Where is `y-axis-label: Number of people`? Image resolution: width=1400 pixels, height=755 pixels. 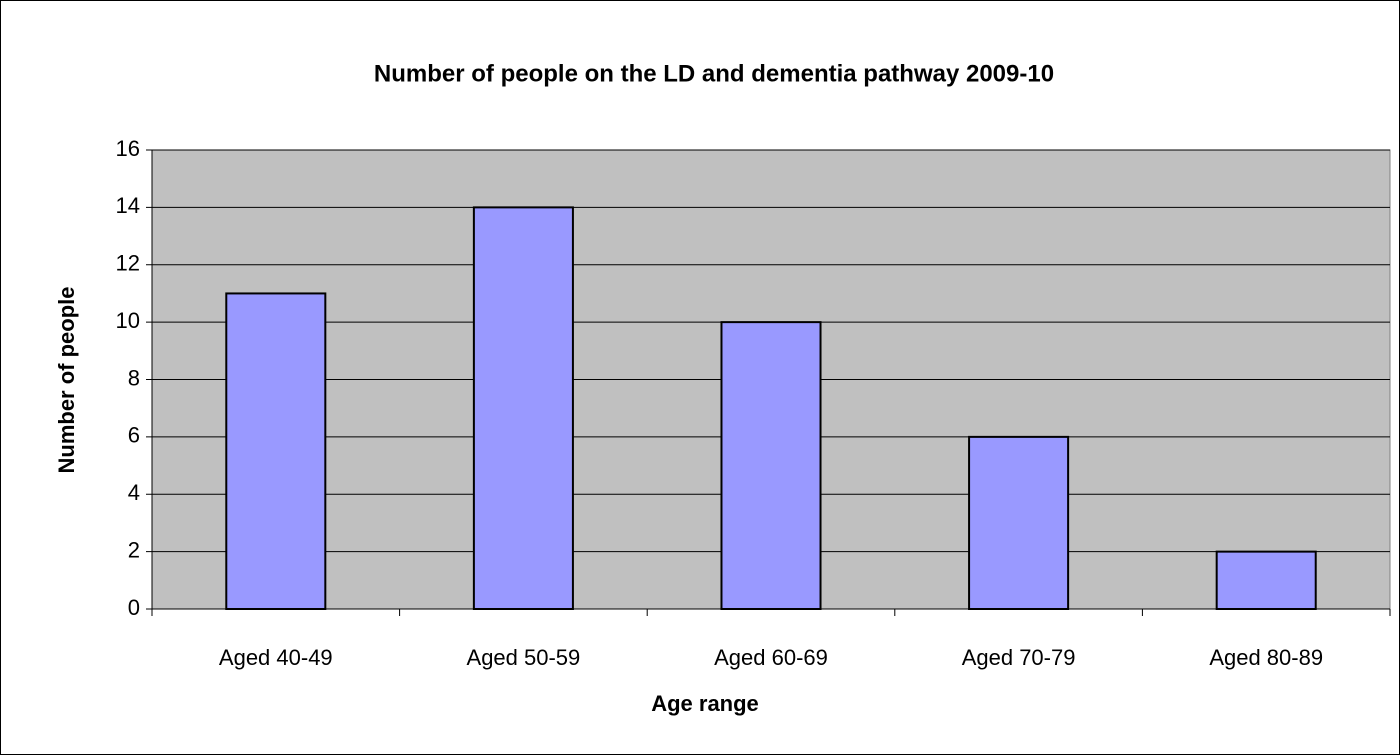 y-axis-label: Number of people is located at coordinates (66, 379).